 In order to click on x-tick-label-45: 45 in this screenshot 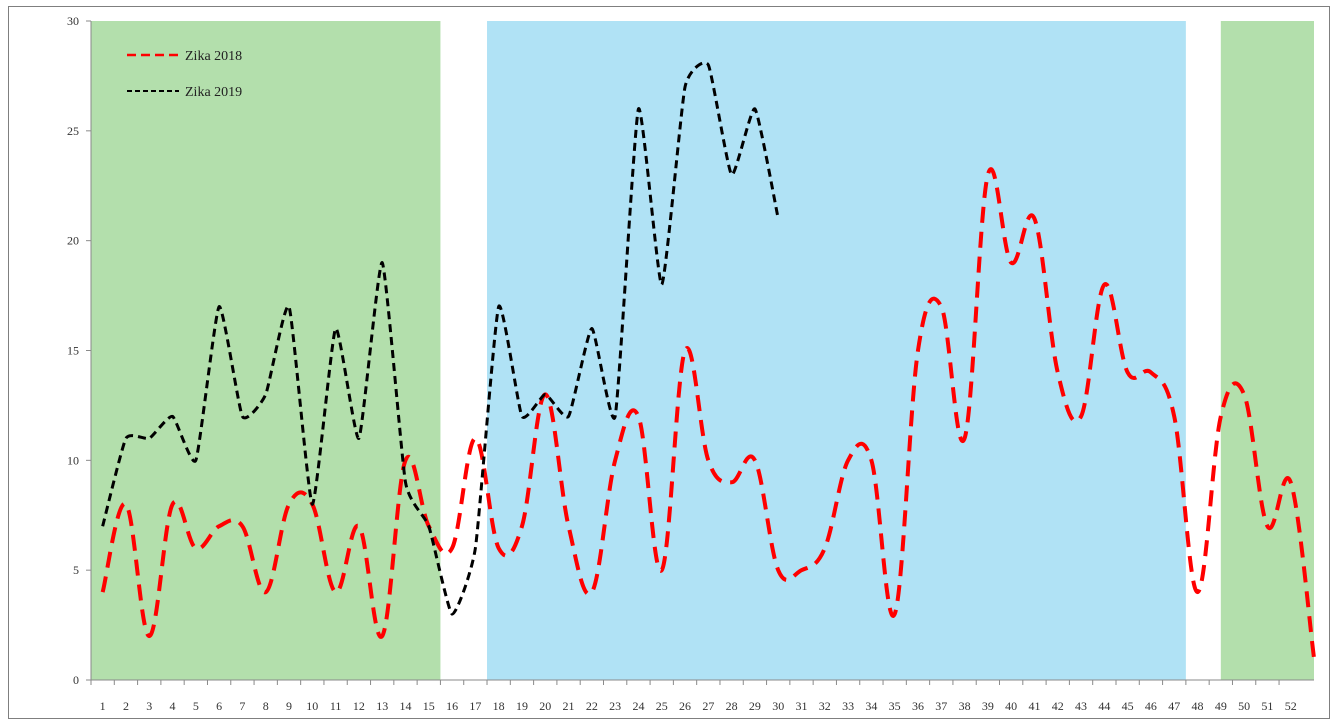, I will do `click(1128, 706)`.